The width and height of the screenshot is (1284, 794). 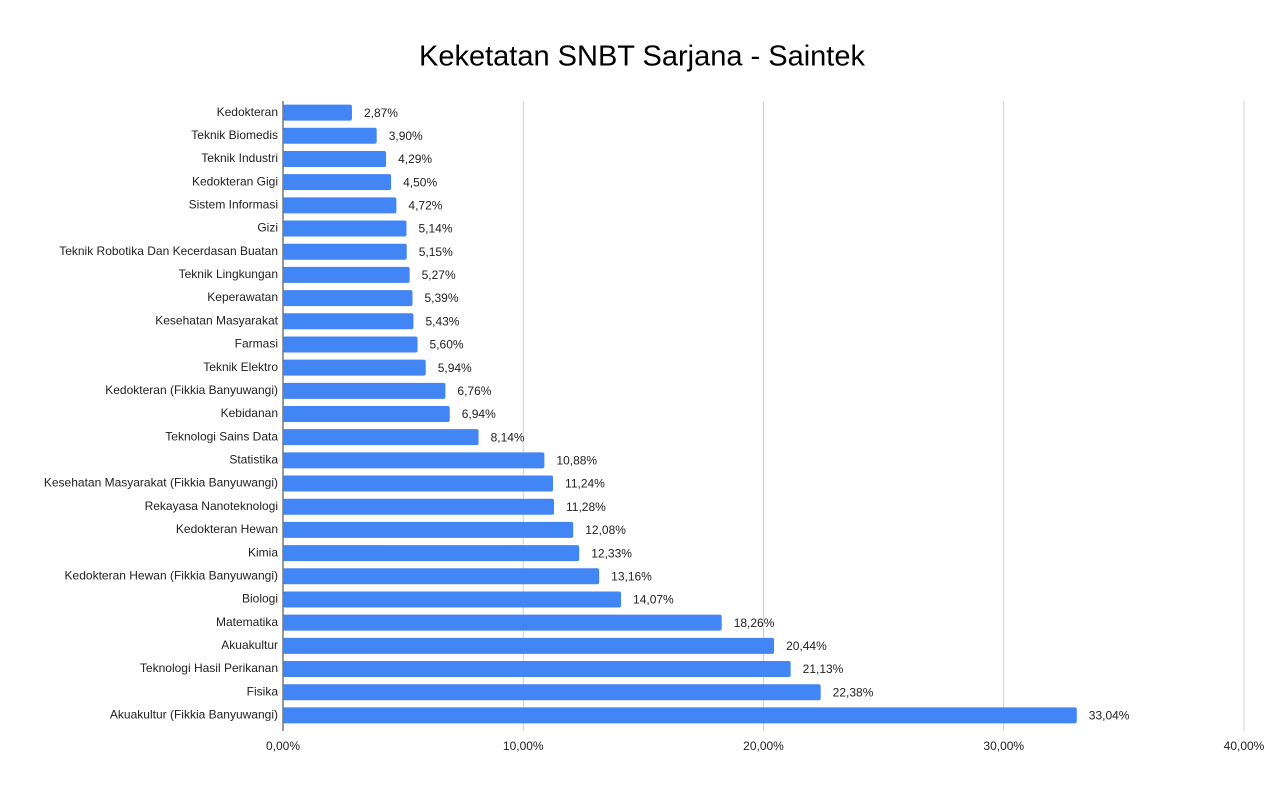 What do you see at coordinates (611, 553) in the screenshot?
I see `value-label: 12,33%` at bounding box center [611, 553].